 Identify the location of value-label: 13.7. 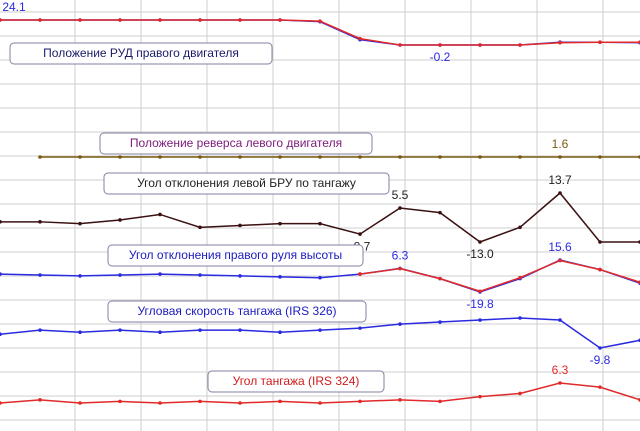
(560, 180).